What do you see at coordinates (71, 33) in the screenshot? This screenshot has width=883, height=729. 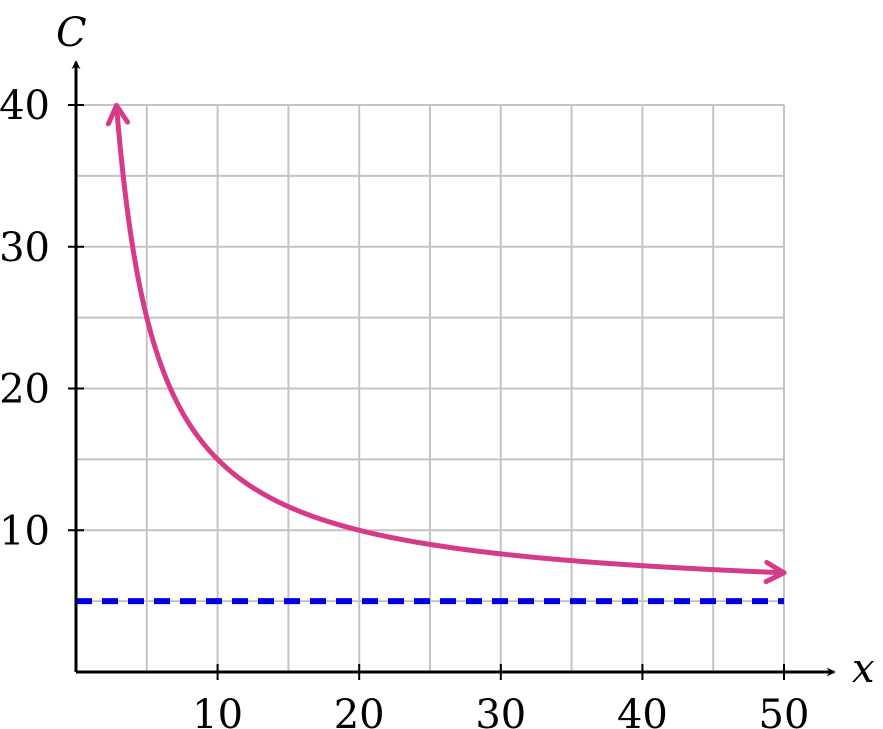 I see `y-axis-label: C` at bounding box center [71, 33].